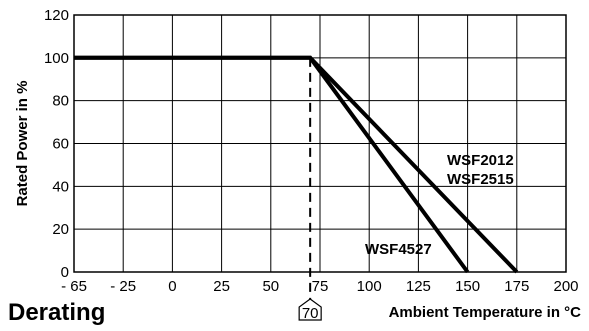  What do you see at coordinates (221, 286) in the screenshot?
I see `x-tick-label: 25` at bounding box center [221, 286].